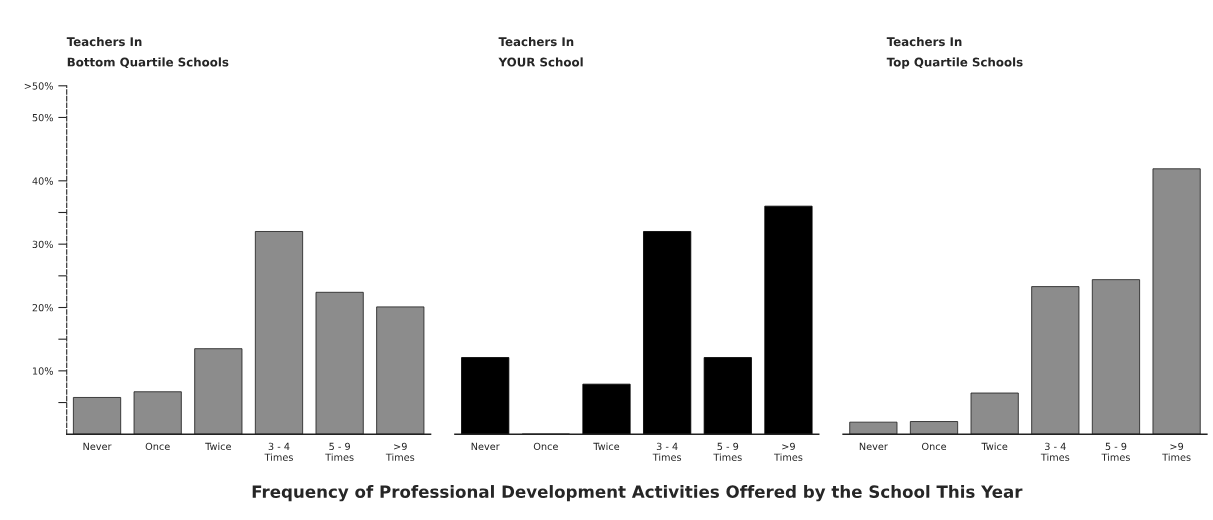  I want to click on y-tick-label: 50%, so click(42, 117).